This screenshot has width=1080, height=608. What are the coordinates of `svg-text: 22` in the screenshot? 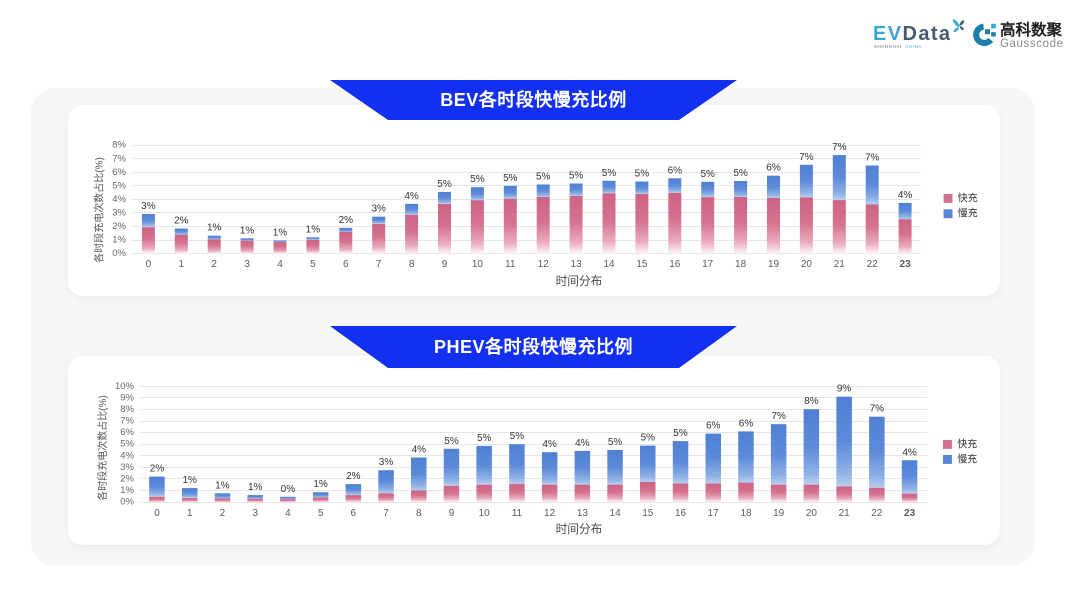 It's located at (877, 513).